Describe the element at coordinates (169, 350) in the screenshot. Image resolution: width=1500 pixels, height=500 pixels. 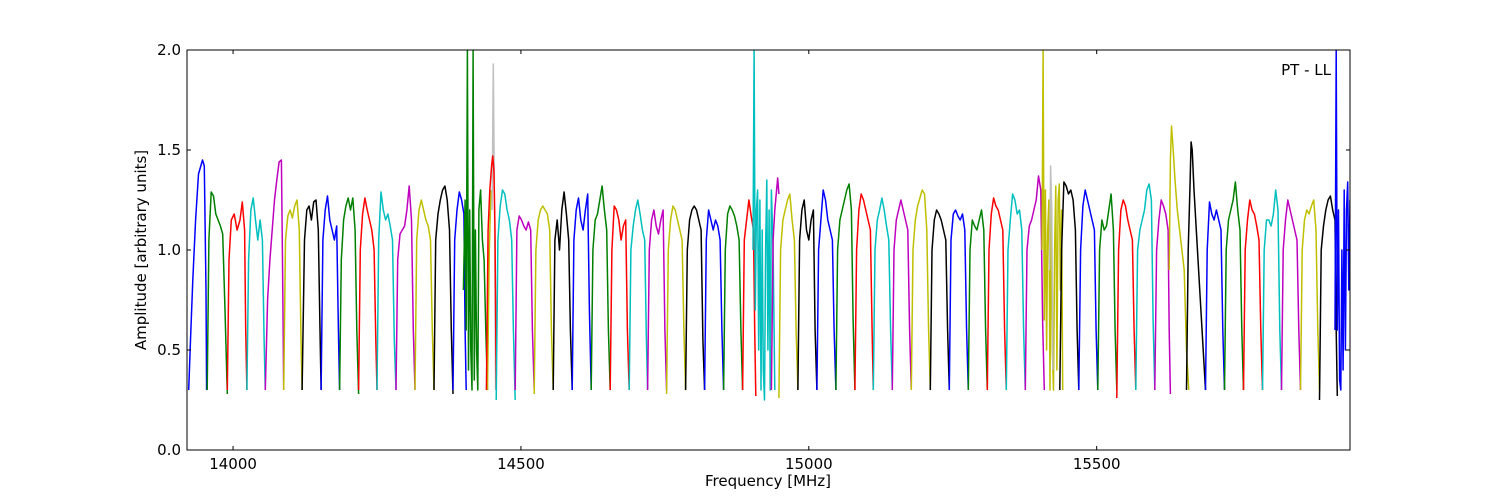
I see `y-tick-label: 0.5` at that location.